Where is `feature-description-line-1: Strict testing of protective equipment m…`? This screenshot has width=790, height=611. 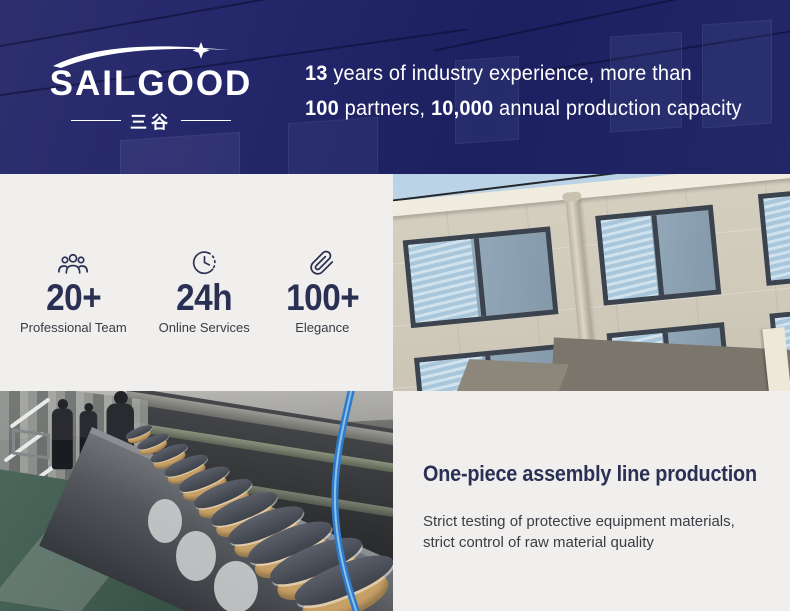 feature-description-line-1: Strict testing of protective equipment m… is located at coordinates (579, 521).